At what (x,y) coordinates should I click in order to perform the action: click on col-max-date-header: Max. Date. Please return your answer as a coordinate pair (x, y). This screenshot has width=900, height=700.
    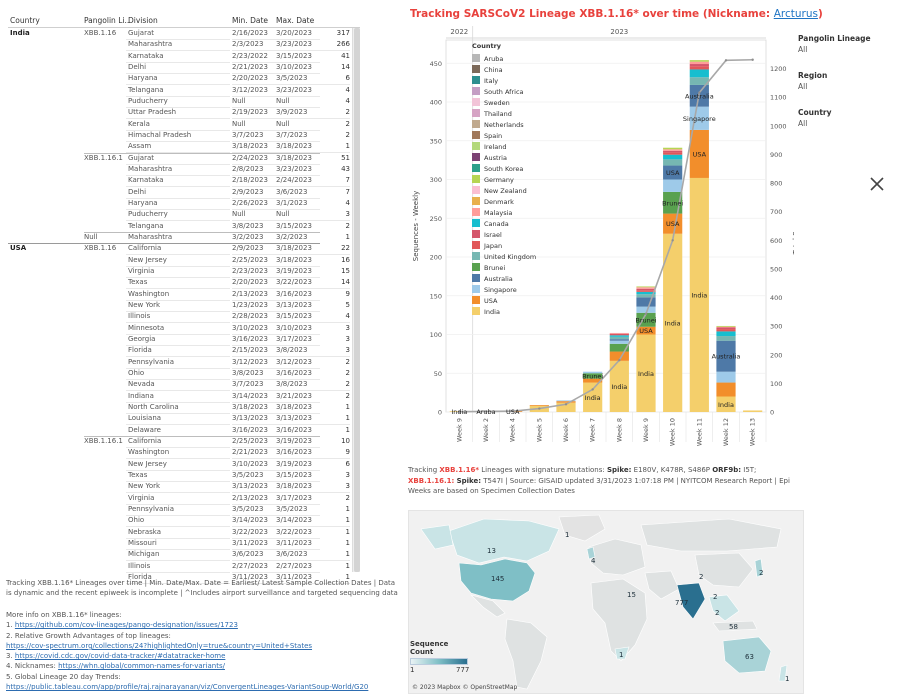
    Looking at the image, I should click on (295, 20).